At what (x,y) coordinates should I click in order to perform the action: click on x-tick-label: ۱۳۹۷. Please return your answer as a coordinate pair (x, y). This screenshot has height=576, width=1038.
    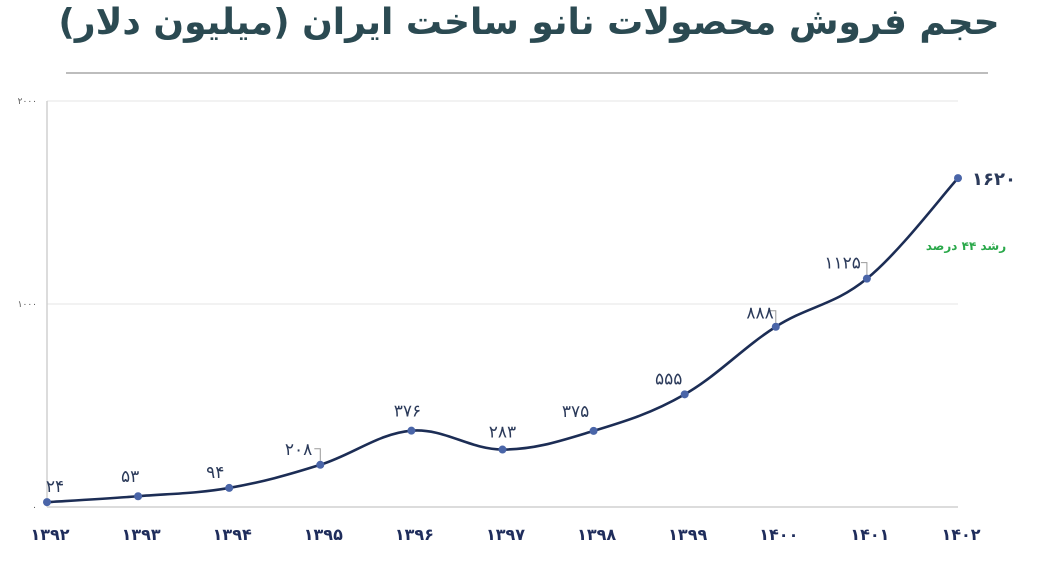
    Looking at the image, I should click on (505, 534).